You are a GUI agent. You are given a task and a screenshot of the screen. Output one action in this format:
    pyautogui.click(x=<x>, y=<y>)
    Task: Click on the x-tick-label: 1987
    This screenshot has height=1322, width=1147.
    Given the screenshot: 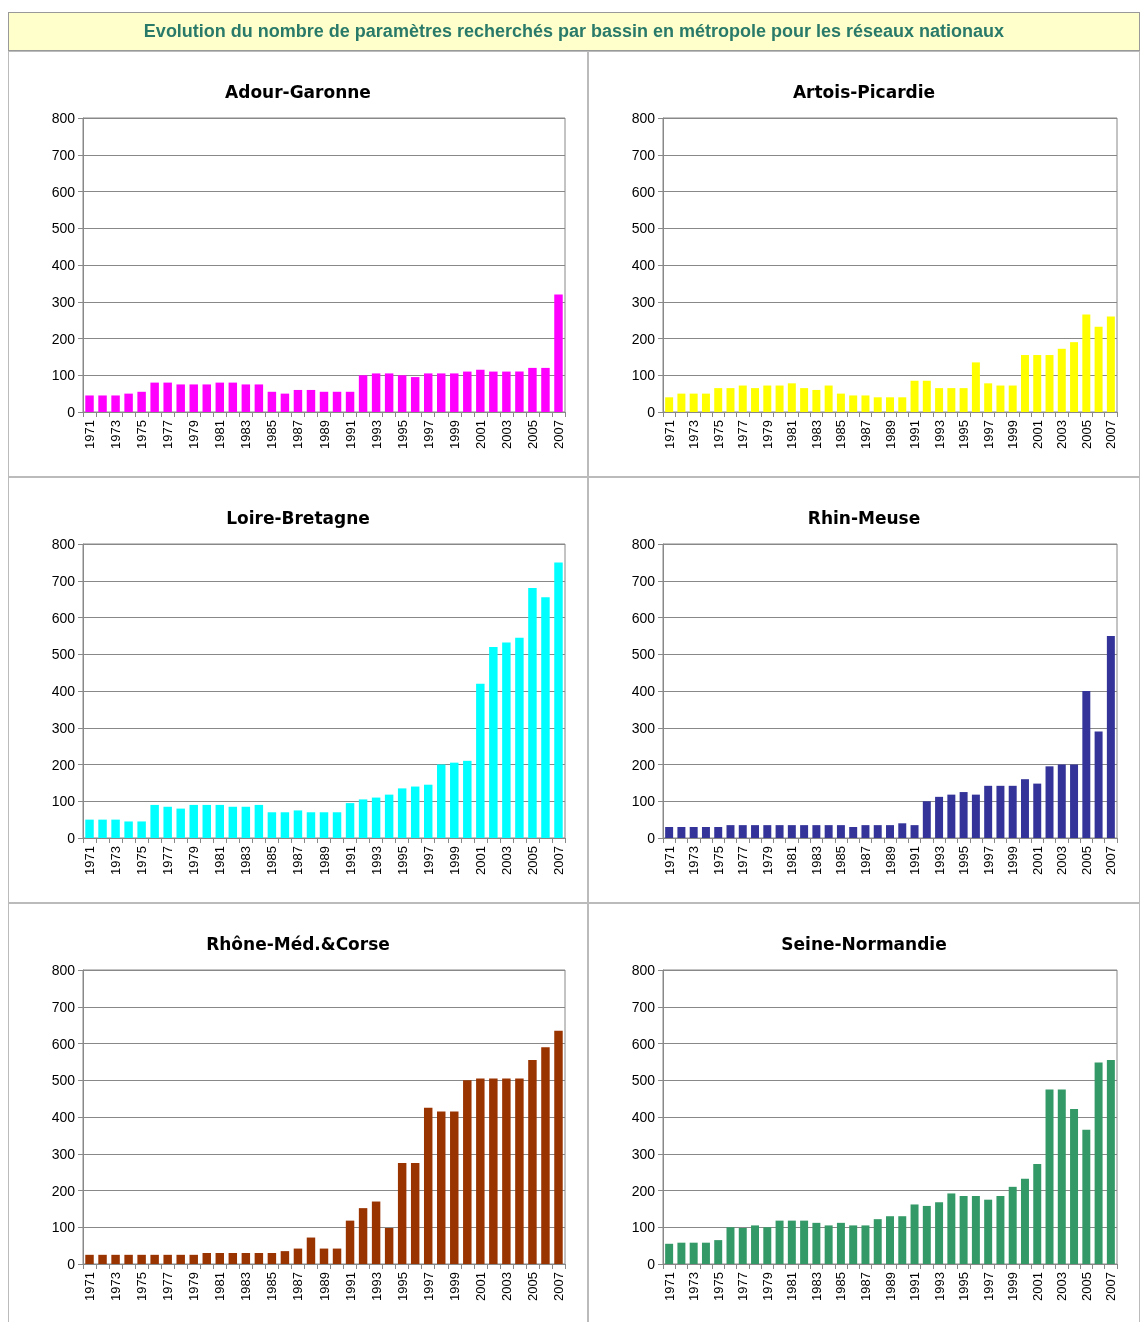 What is the action you would take?
    pyautogui.click(x=865, y=1286)
    